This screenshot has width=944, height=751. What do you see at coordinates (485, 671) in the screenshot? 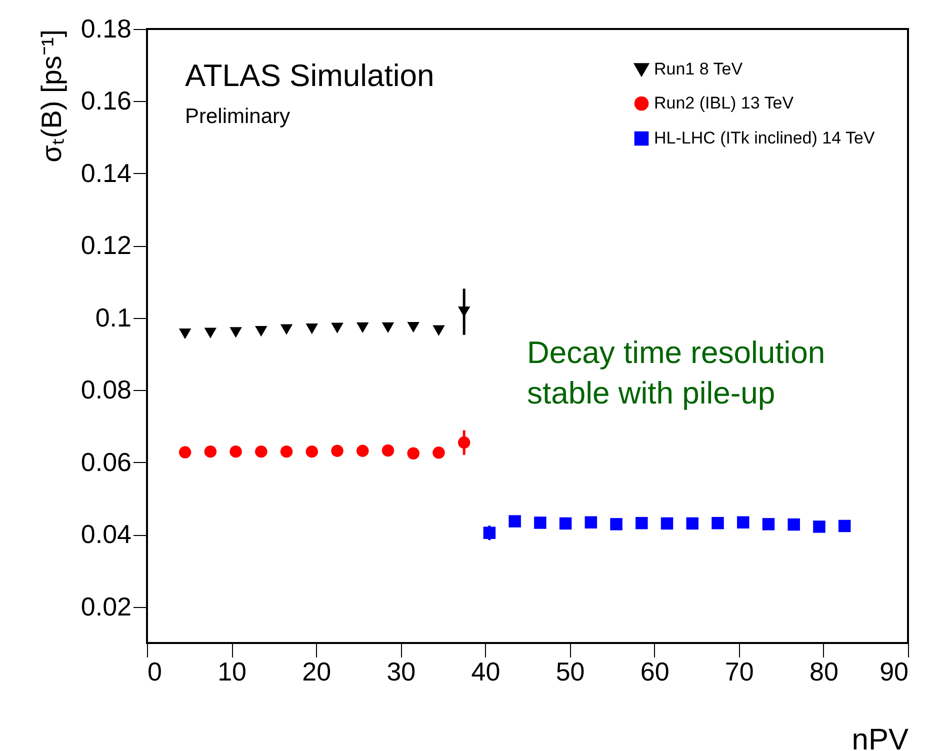
I see `x-tick-label: 40` at bounding box center [485, 671].